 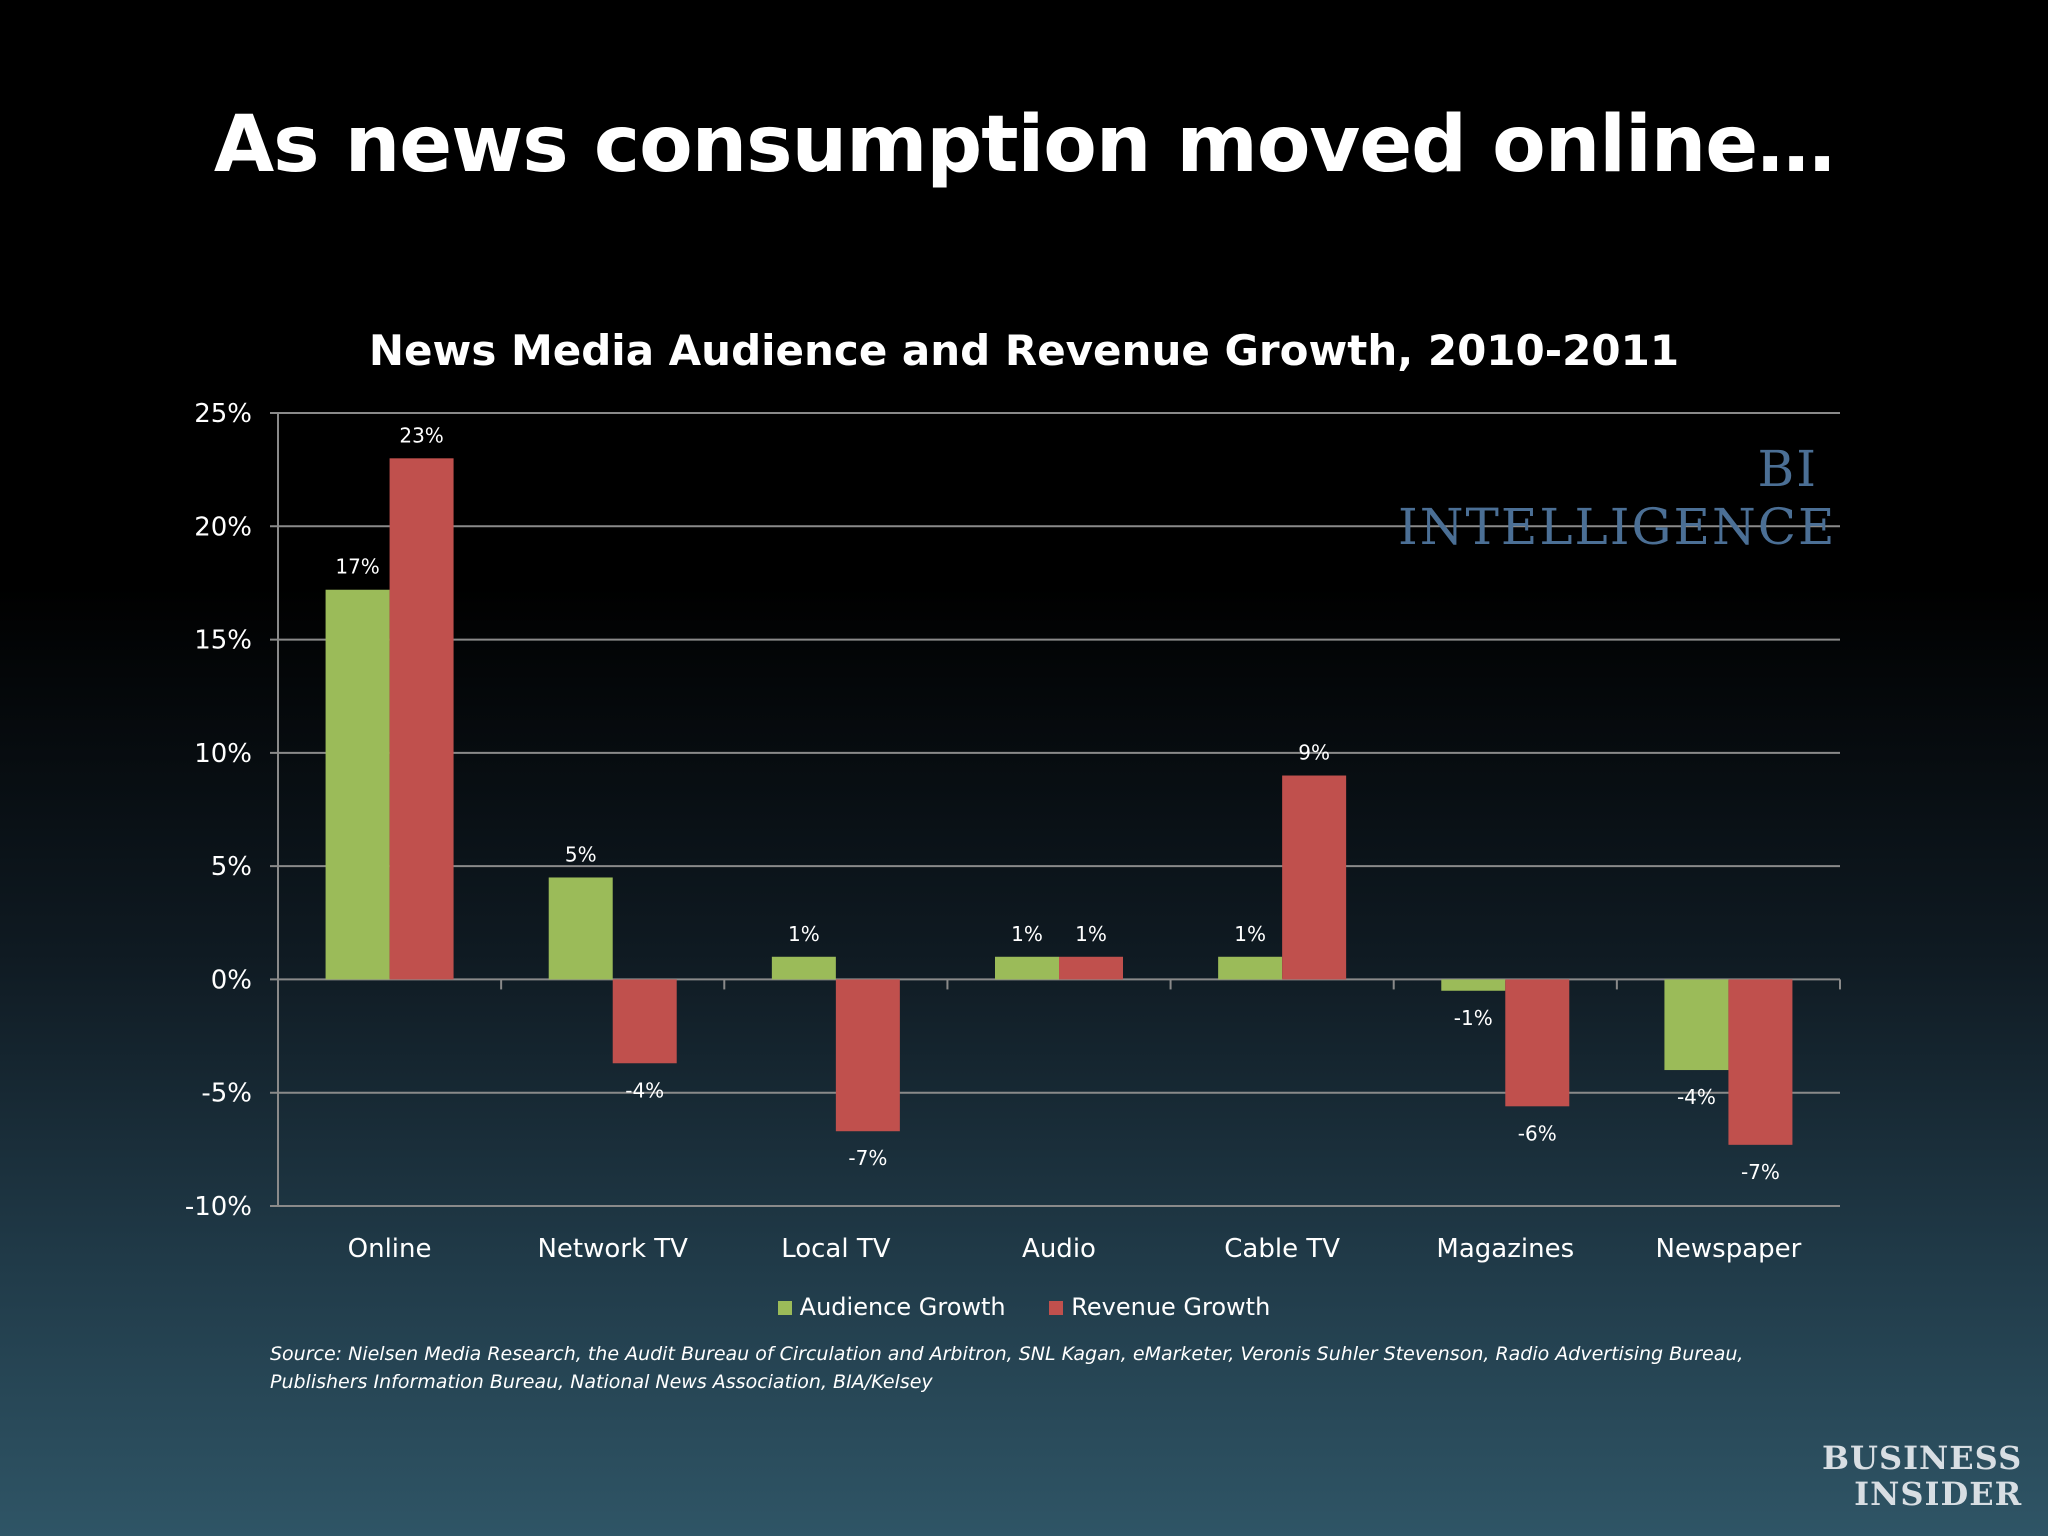 I want to click on x-category-label: Local TV, so click(x=836, y=1249).